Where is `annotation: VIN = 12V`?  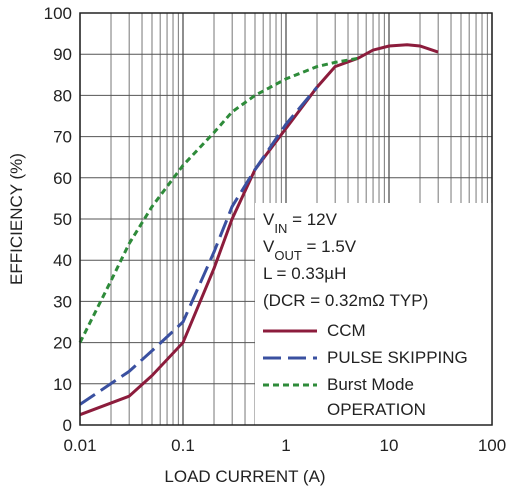 annotation: VIN = 12V is located at coordinates (300, 223).